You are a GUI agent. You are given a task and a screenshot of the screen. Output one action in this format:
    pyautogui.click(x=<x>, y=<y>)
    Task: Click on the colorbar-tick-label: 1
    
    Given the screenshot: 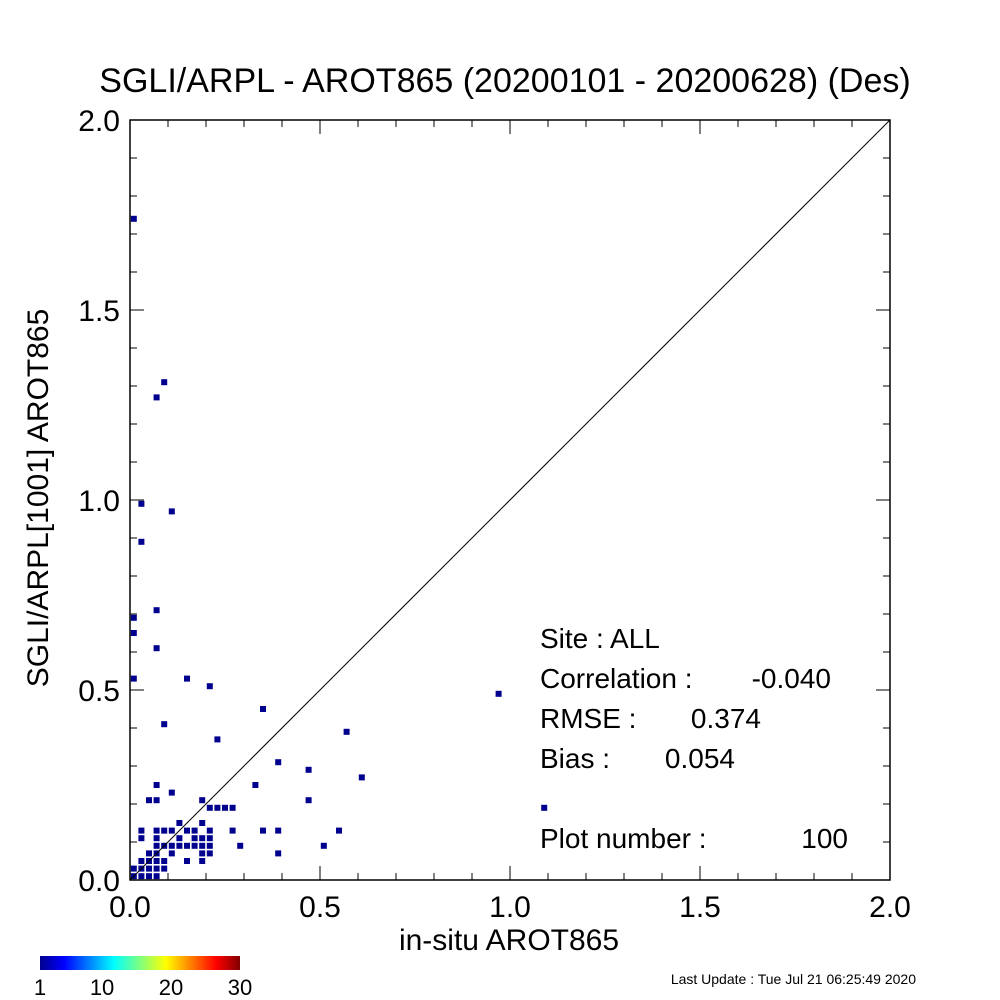 What is the action you would take?
    pyautogui.click(x=40, y=987)
    